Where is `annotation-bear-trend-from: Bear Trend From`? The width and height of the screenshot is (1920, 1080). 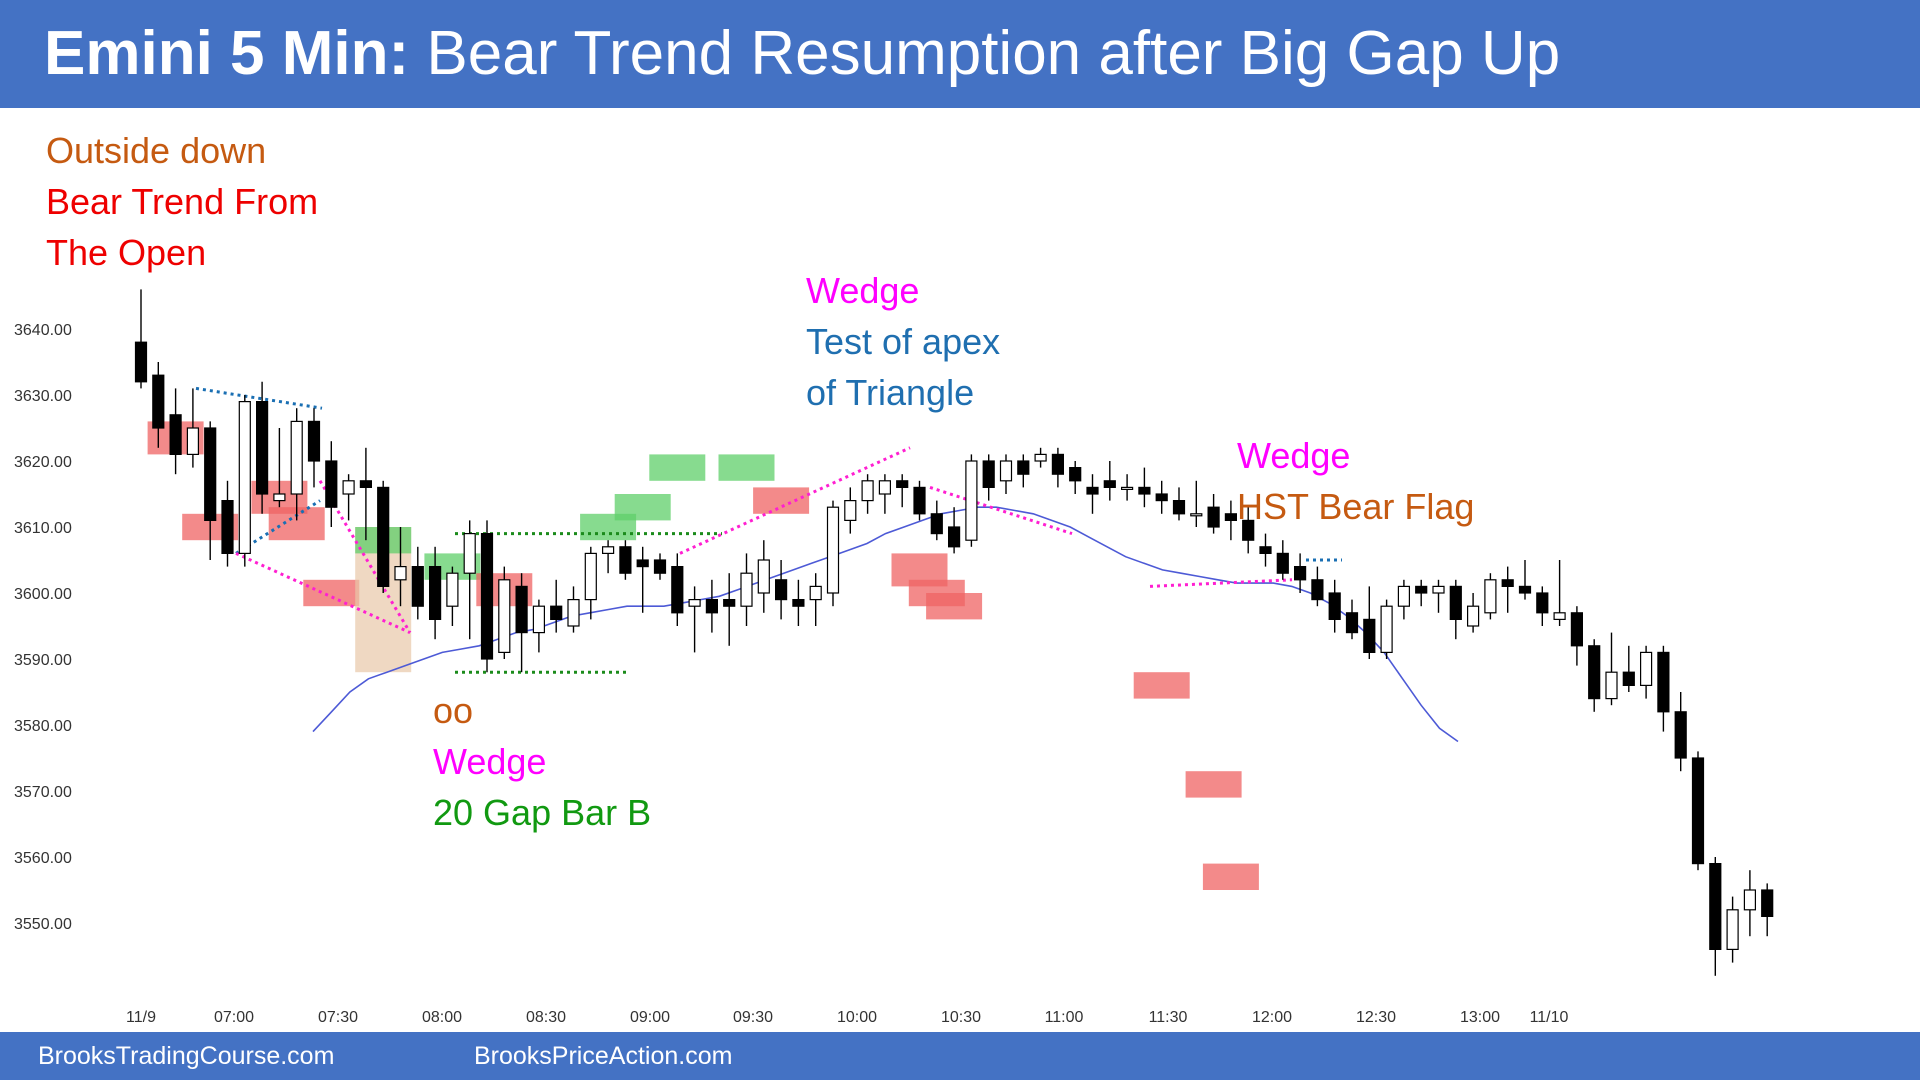
annotation-bear-trend-from: Bear Trend From is located at coordinates (182, 201).